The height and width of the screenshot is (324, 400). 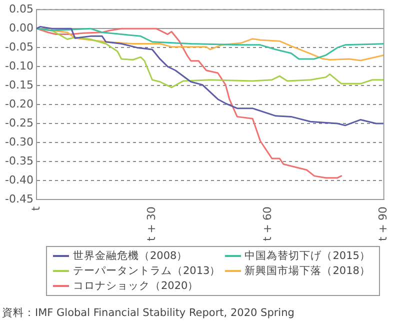 What do you see at coordinates (19, 103) in the screenshot?
I see `y-tick-label: -0.20` at bounding box center [19, 103].